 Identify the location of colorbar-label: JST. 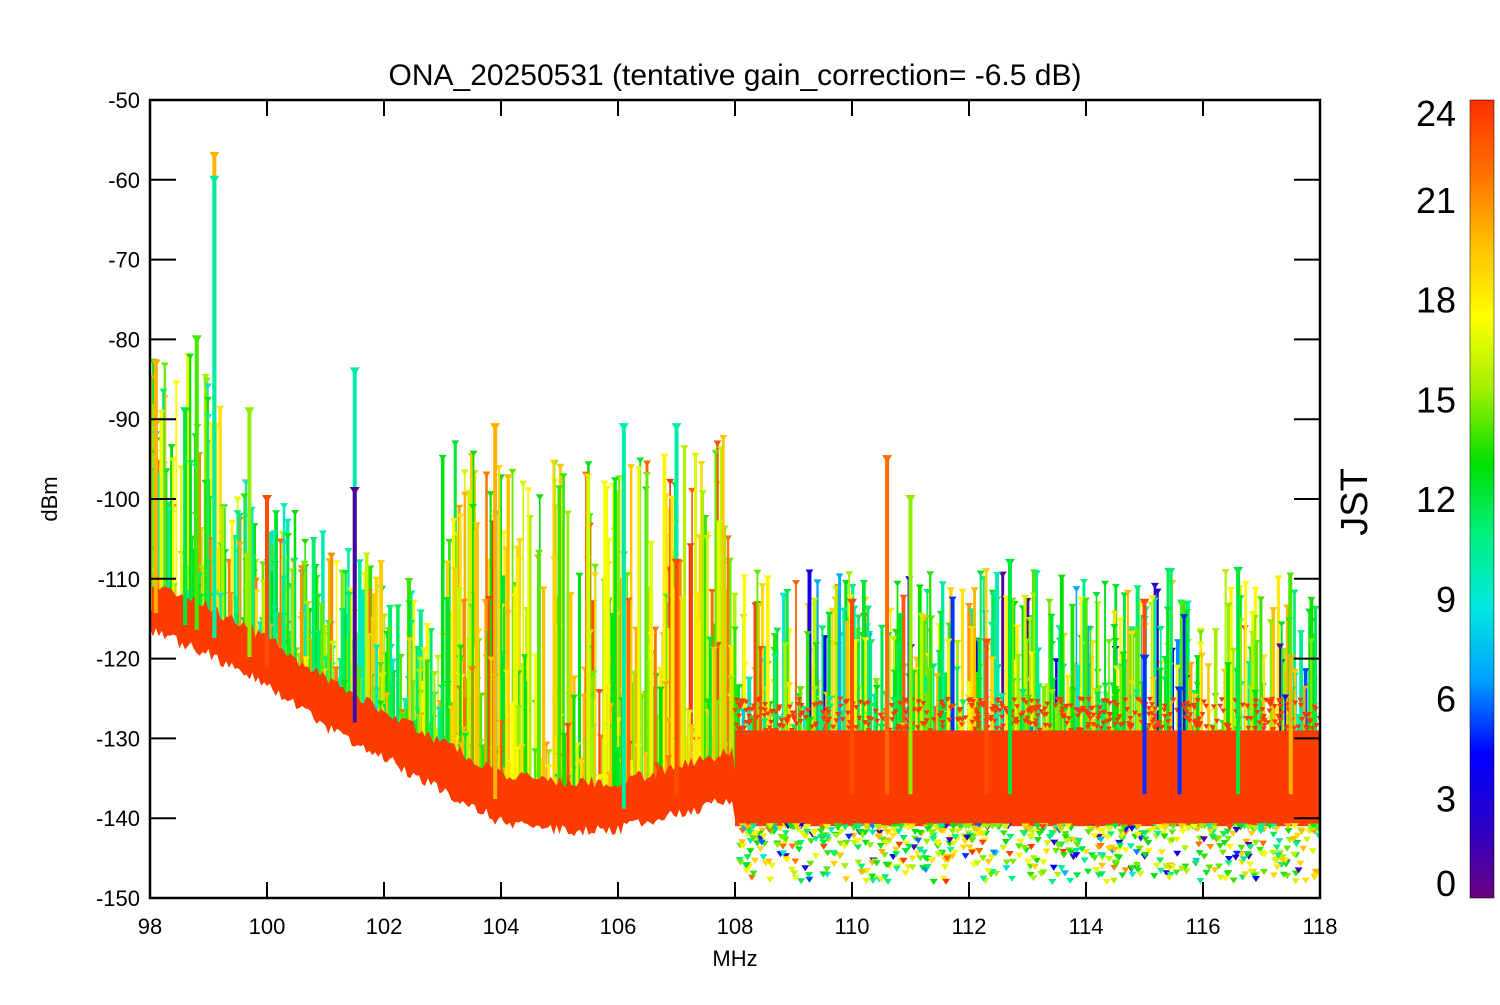
(1355, 502).